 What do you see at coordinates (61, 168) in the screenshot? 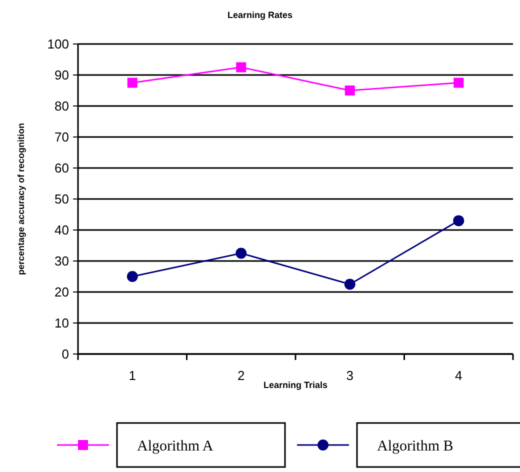
I see `y-tick-label: 60` at bounding box center [61, 168].